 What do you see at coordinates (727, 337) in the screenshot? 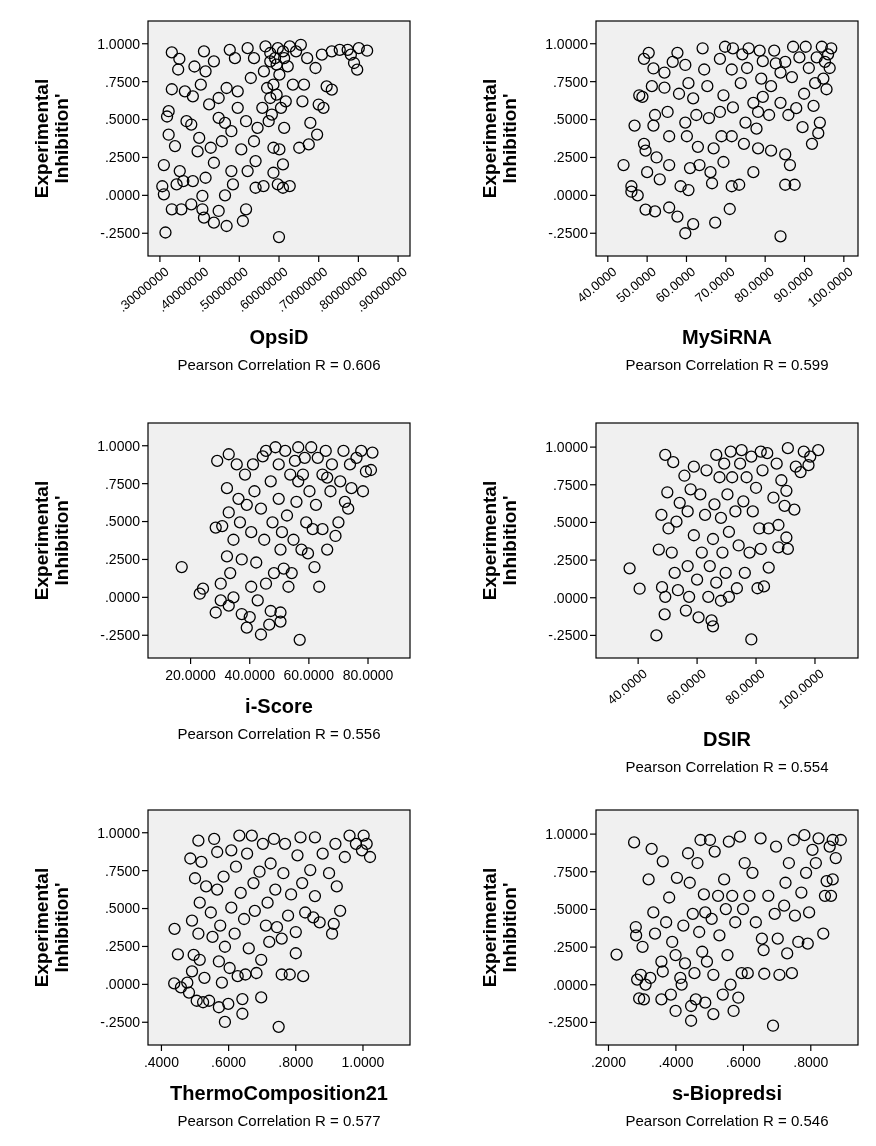
I see `x-axis-title: MySiRNA` at bounding box center [727, 337].